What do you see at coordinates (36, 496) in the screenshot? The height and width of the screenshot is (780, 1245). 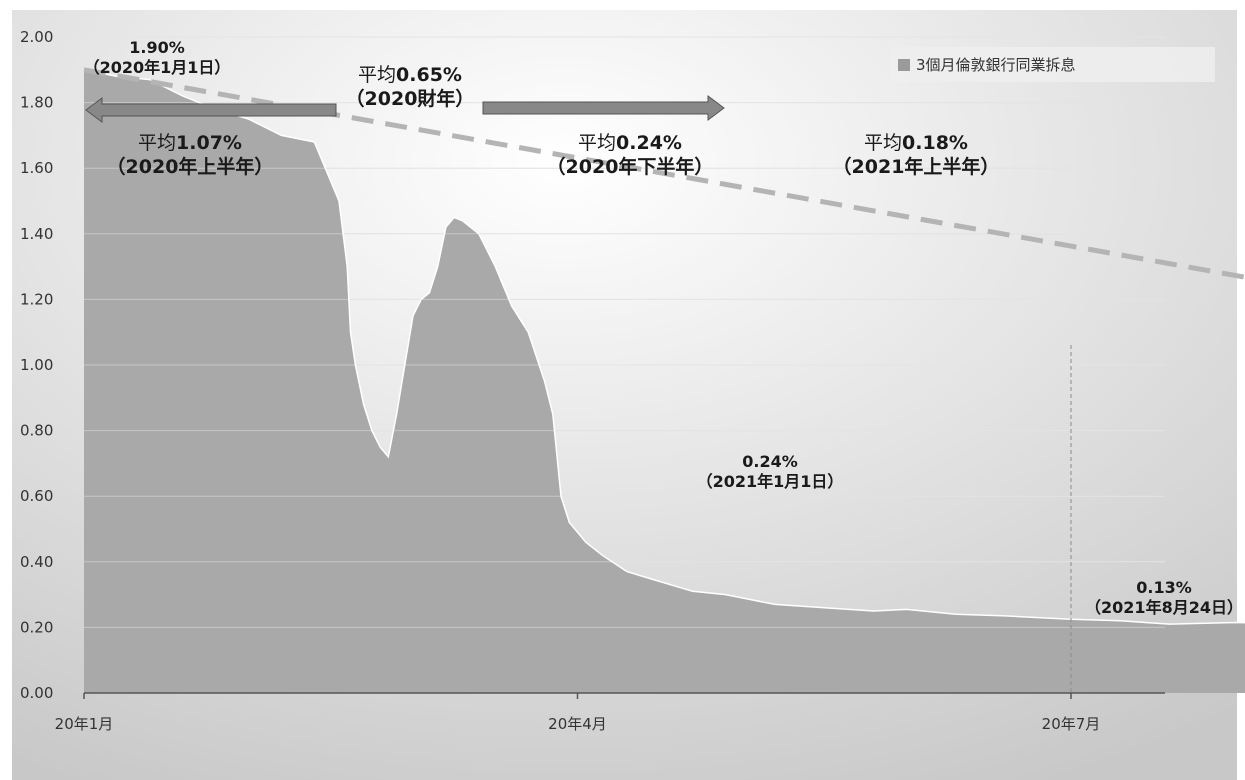 I see `y-tick-label: 0.60` at bounding box center [36, 496].